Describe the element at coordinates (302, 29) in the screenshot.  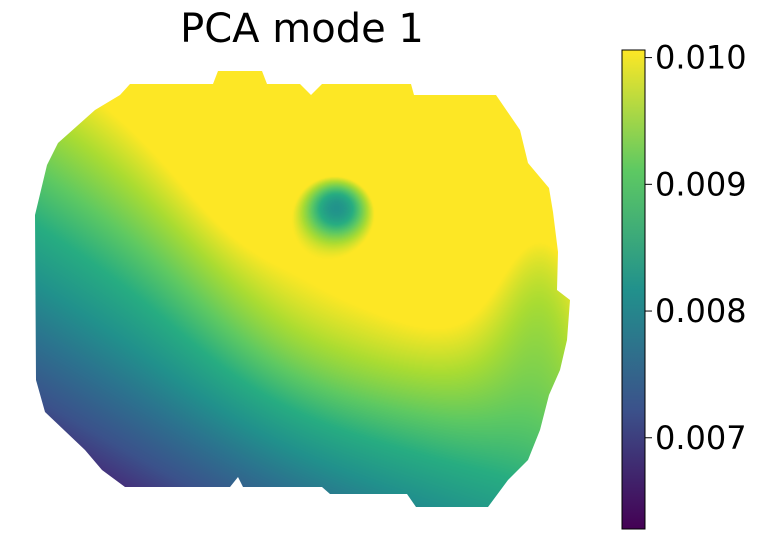
I see `chart-title: PCA mode 1` at that location.